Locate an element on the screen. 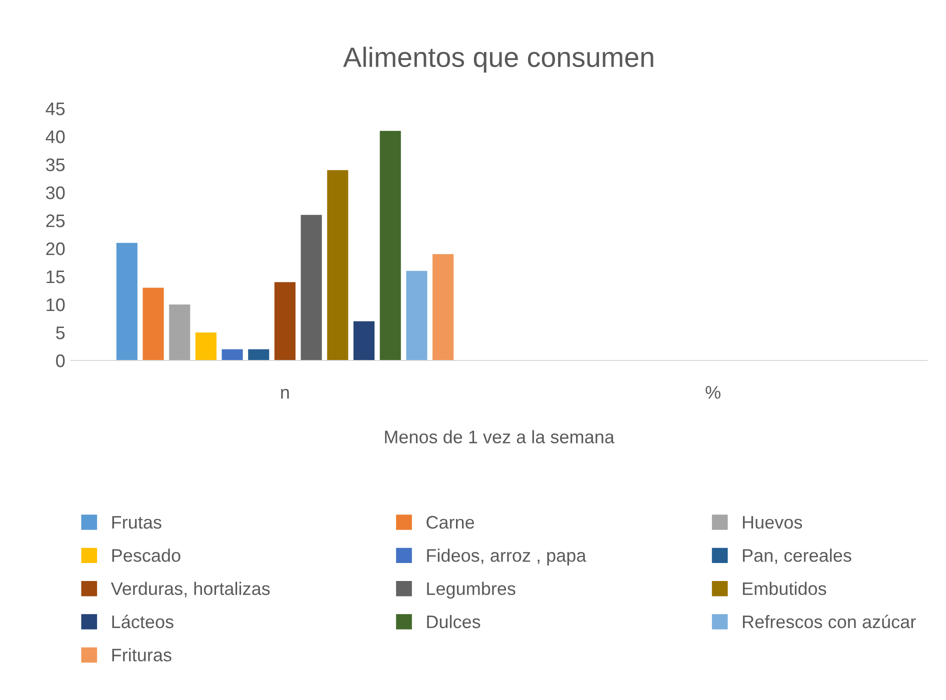 Image resolution: width=946 pixels, height=700 pixels. y-tick-label: 5 is located at coordinates (60, 333).